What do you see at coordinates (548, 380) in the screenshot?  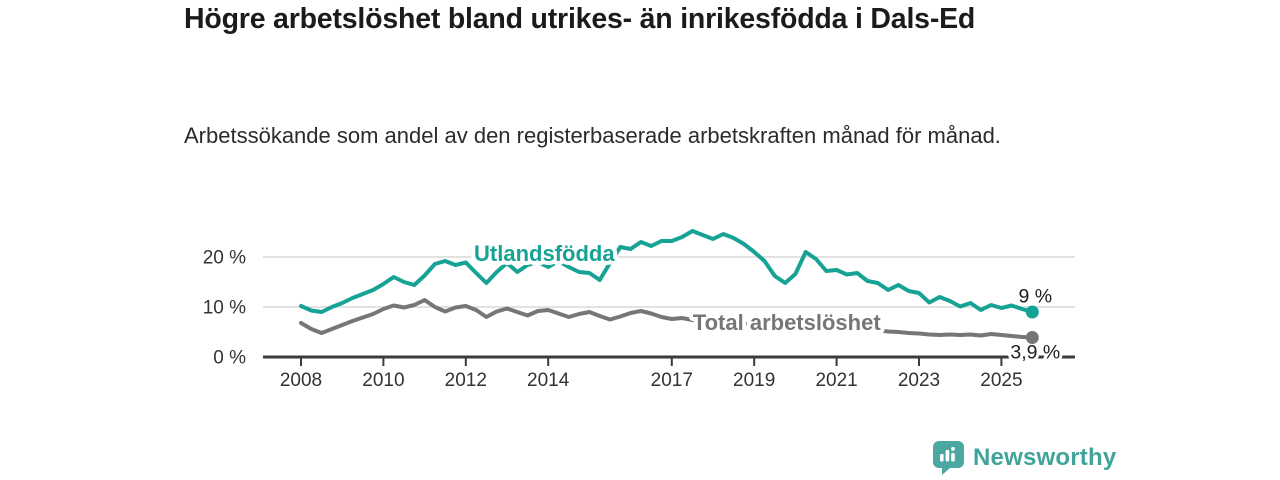 I see `x-tick-label-2014: 2014` at bounding box center [548, 380].